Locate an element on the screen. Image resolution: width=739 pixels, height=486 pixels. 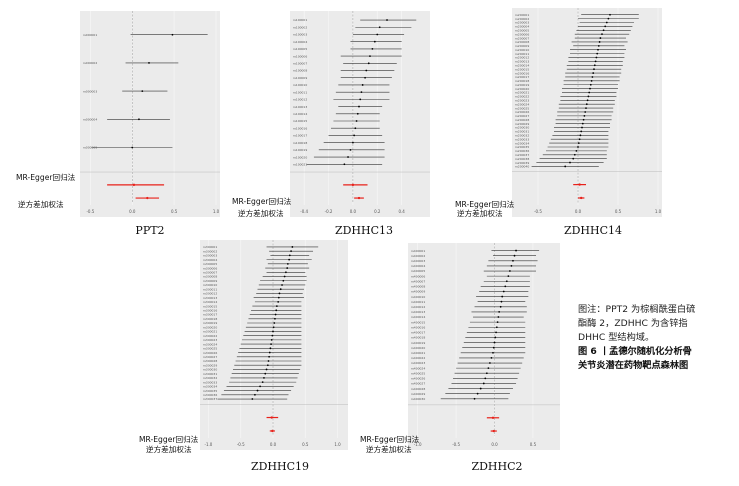
snp-label: rs100007 is located at coordinates (300, 64).